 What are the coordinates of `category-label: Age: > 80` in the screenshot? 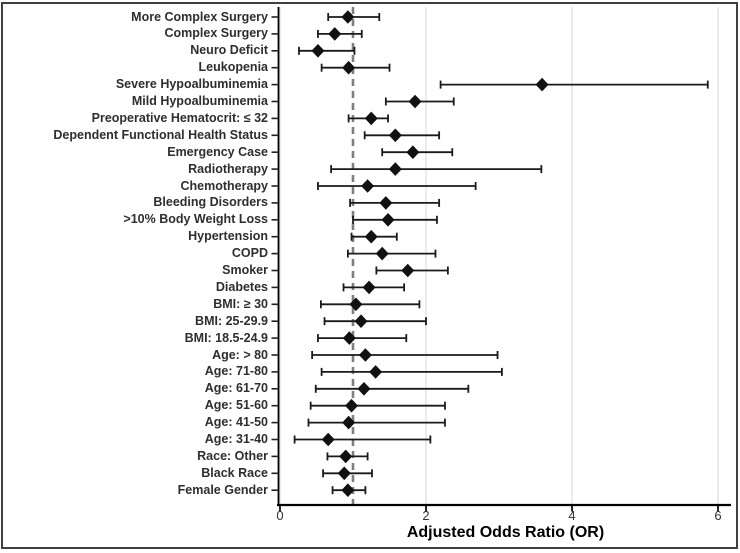 It's located at (240, 354).